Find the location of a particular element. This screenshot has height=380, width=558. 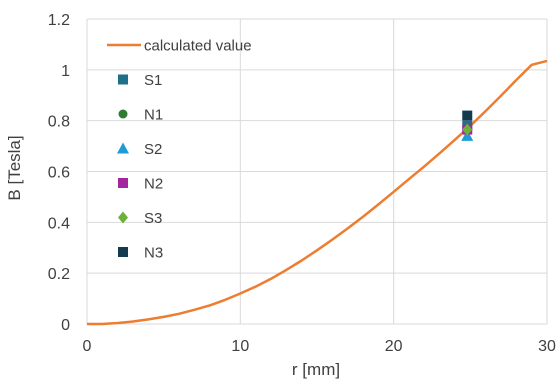

y-tick-label: 0.2 is located at coordinates (59, 274).